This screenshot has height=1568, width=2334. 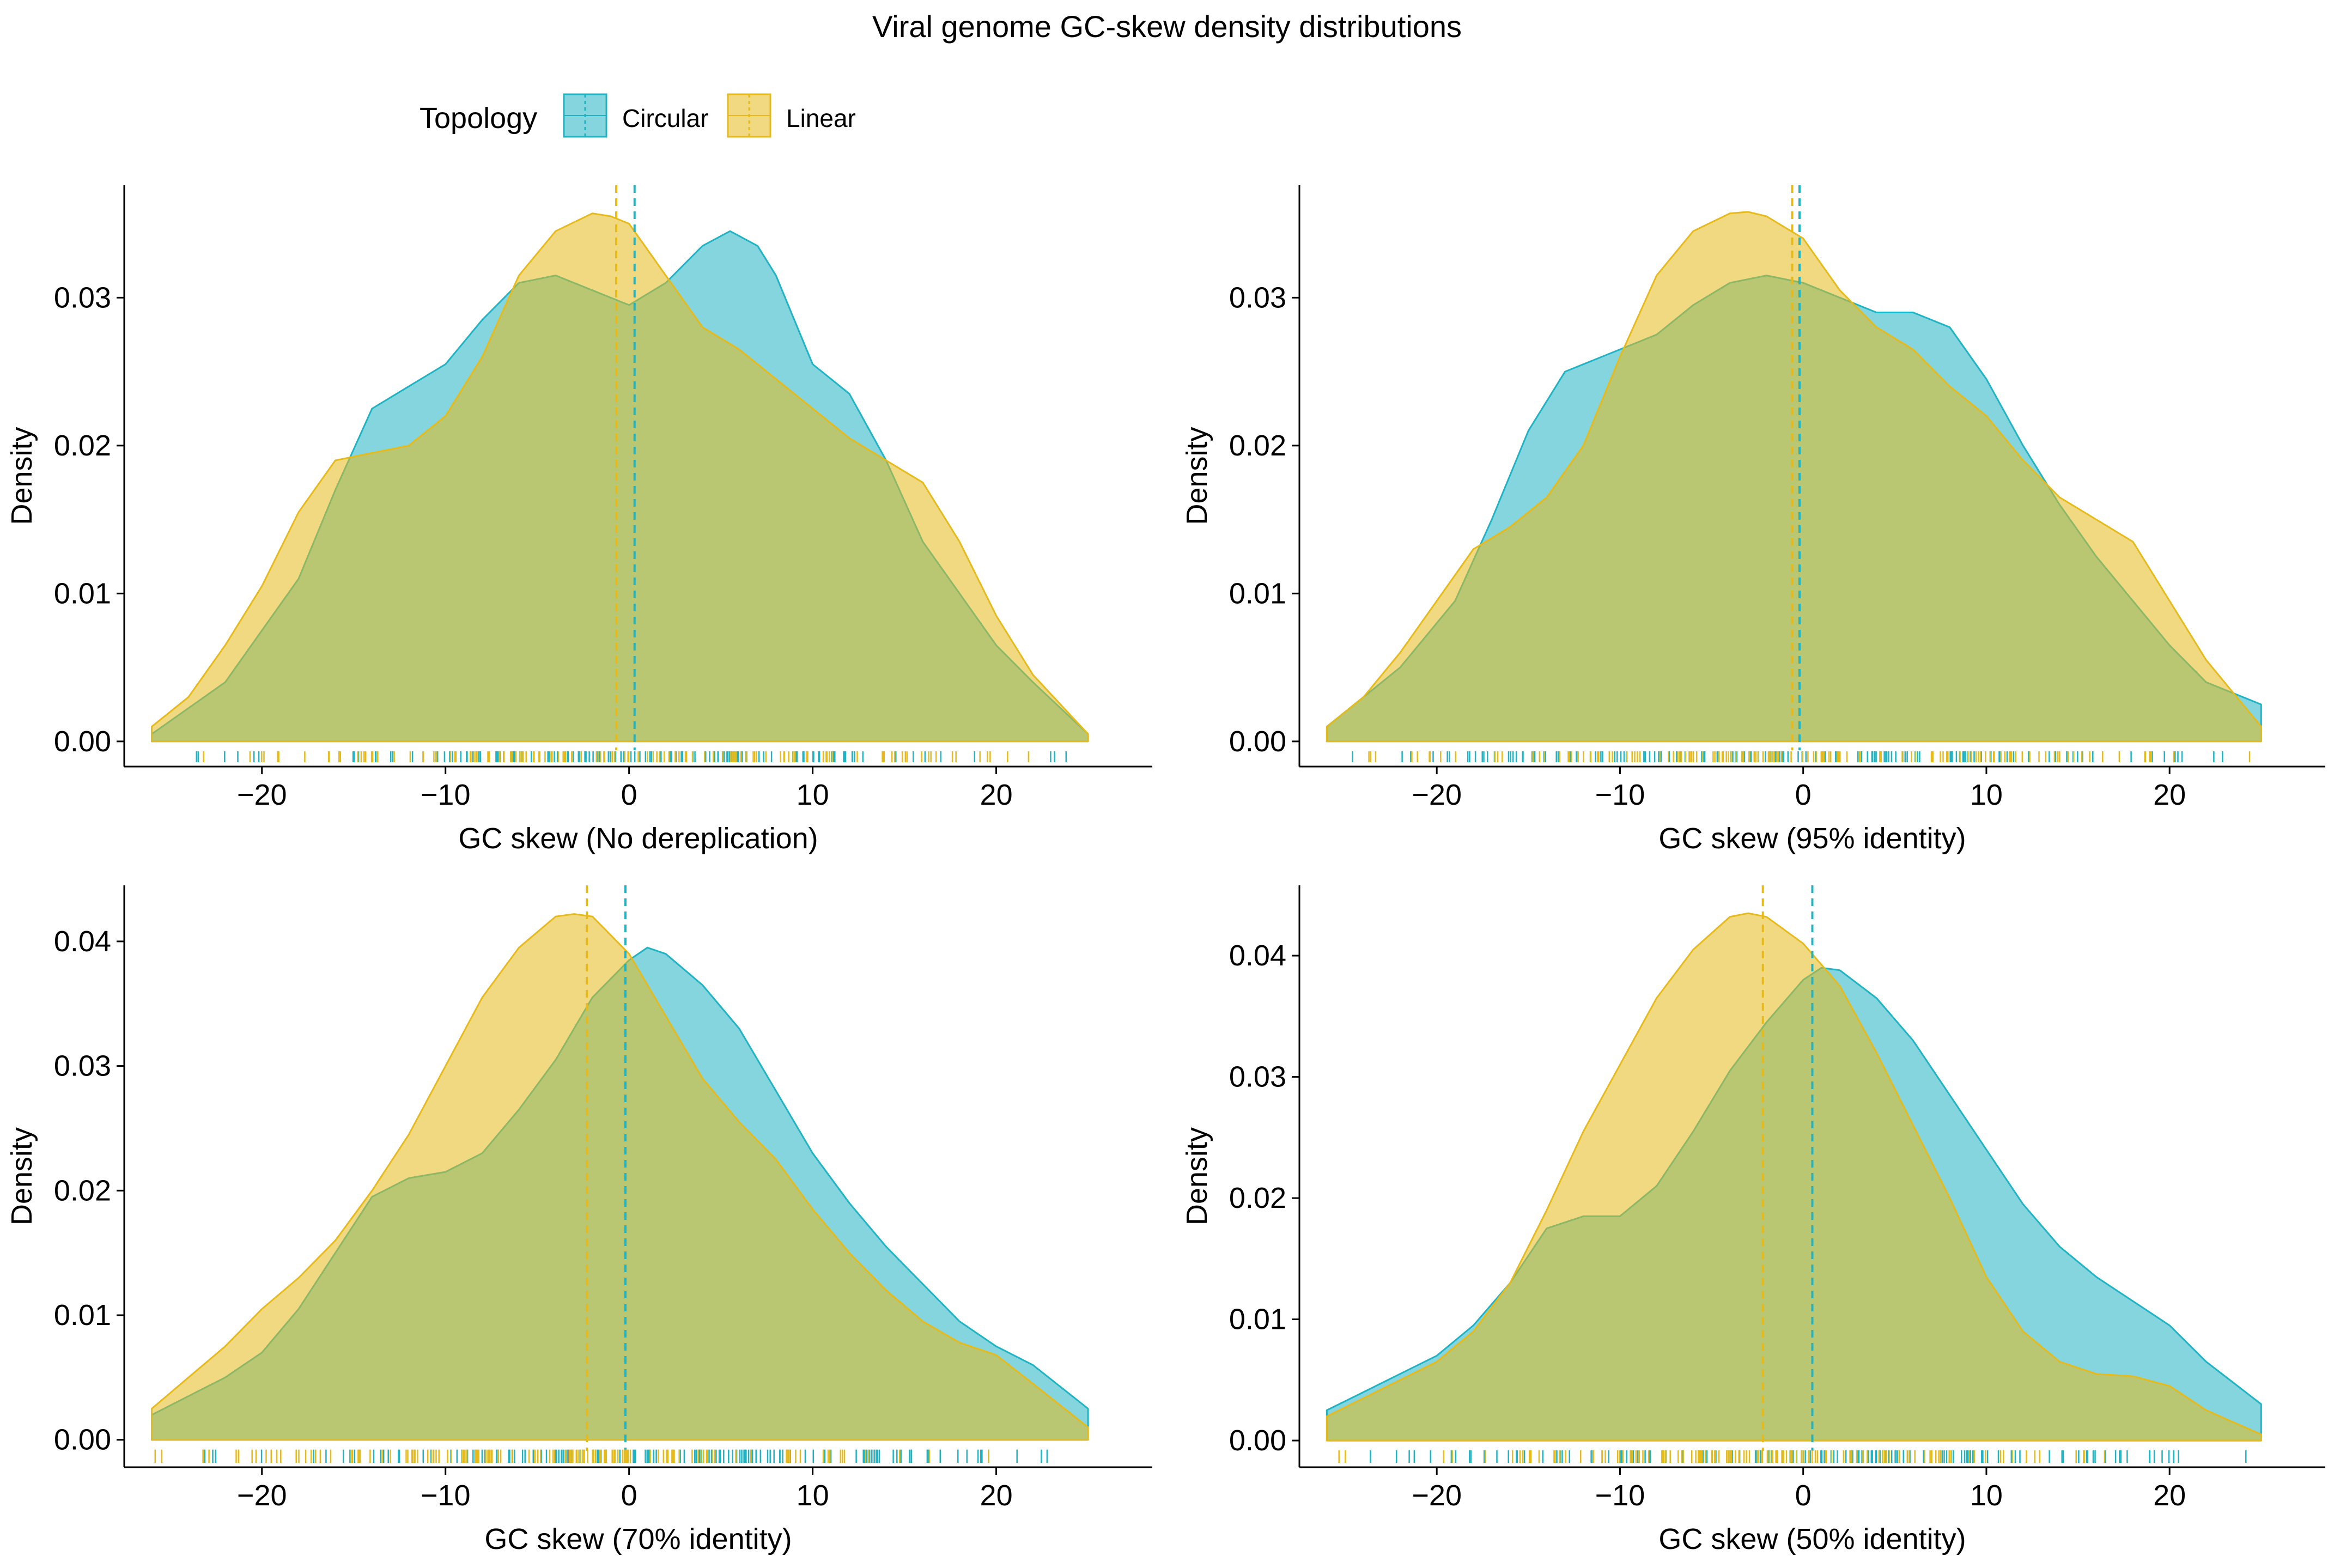 What do you see at coordinates (1812, 1539) in the screenshot?
I see `panel-x-axis-label: GC skew (50% identity)` at bounding box center [1812, 1539].